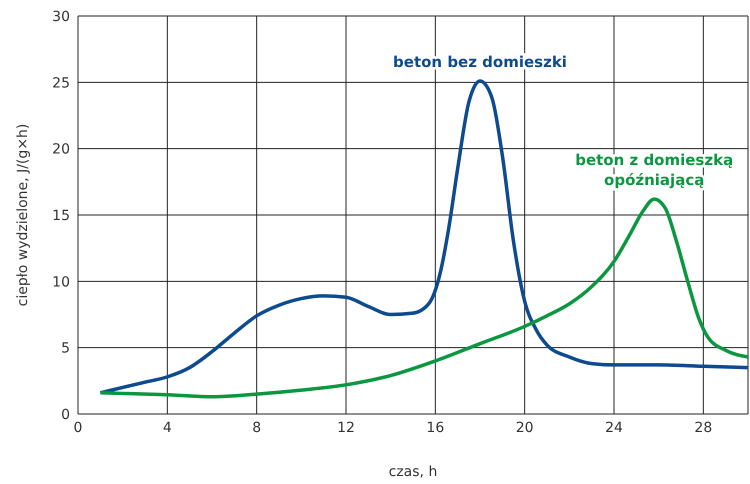 The width and height of the screenshot is (750, 484). Describe the element at coordinates (167, 428) in the screenshot. I see `x-tick-label: 4` at that location.